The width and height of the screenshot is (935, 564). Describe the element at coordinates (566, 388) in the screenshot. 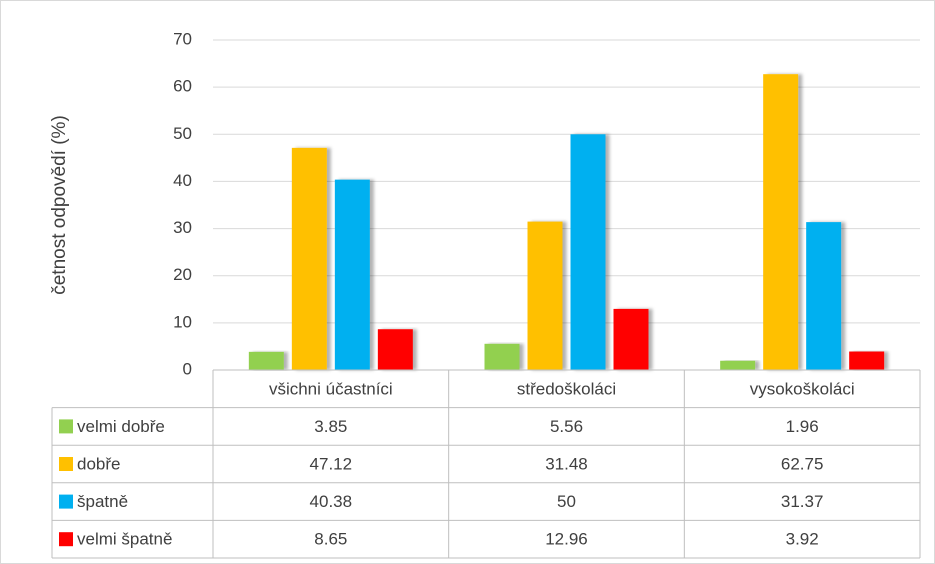

I see `x-tick-label: středoškoláci` at that location.